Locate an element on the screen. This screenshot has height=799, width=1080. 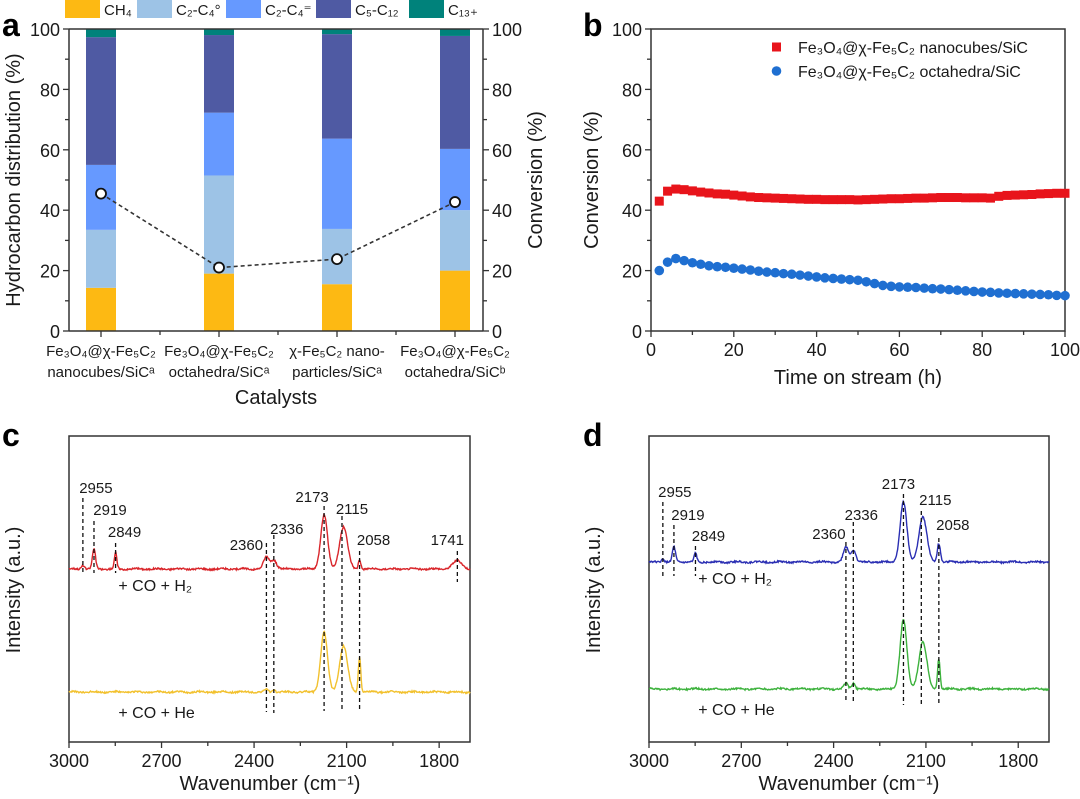
y-tick-label: 40 is located at coordinates (50, 211).